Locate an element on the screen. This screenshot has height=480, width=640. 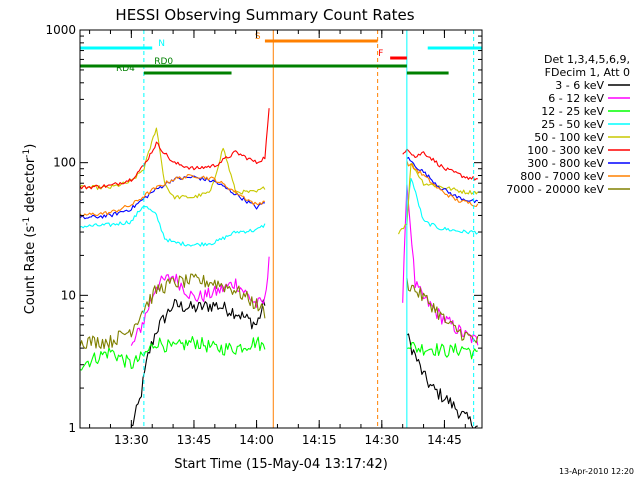
legend-item-50-100-kev: 50 - 100 keV is located at coordinates (582, 137).